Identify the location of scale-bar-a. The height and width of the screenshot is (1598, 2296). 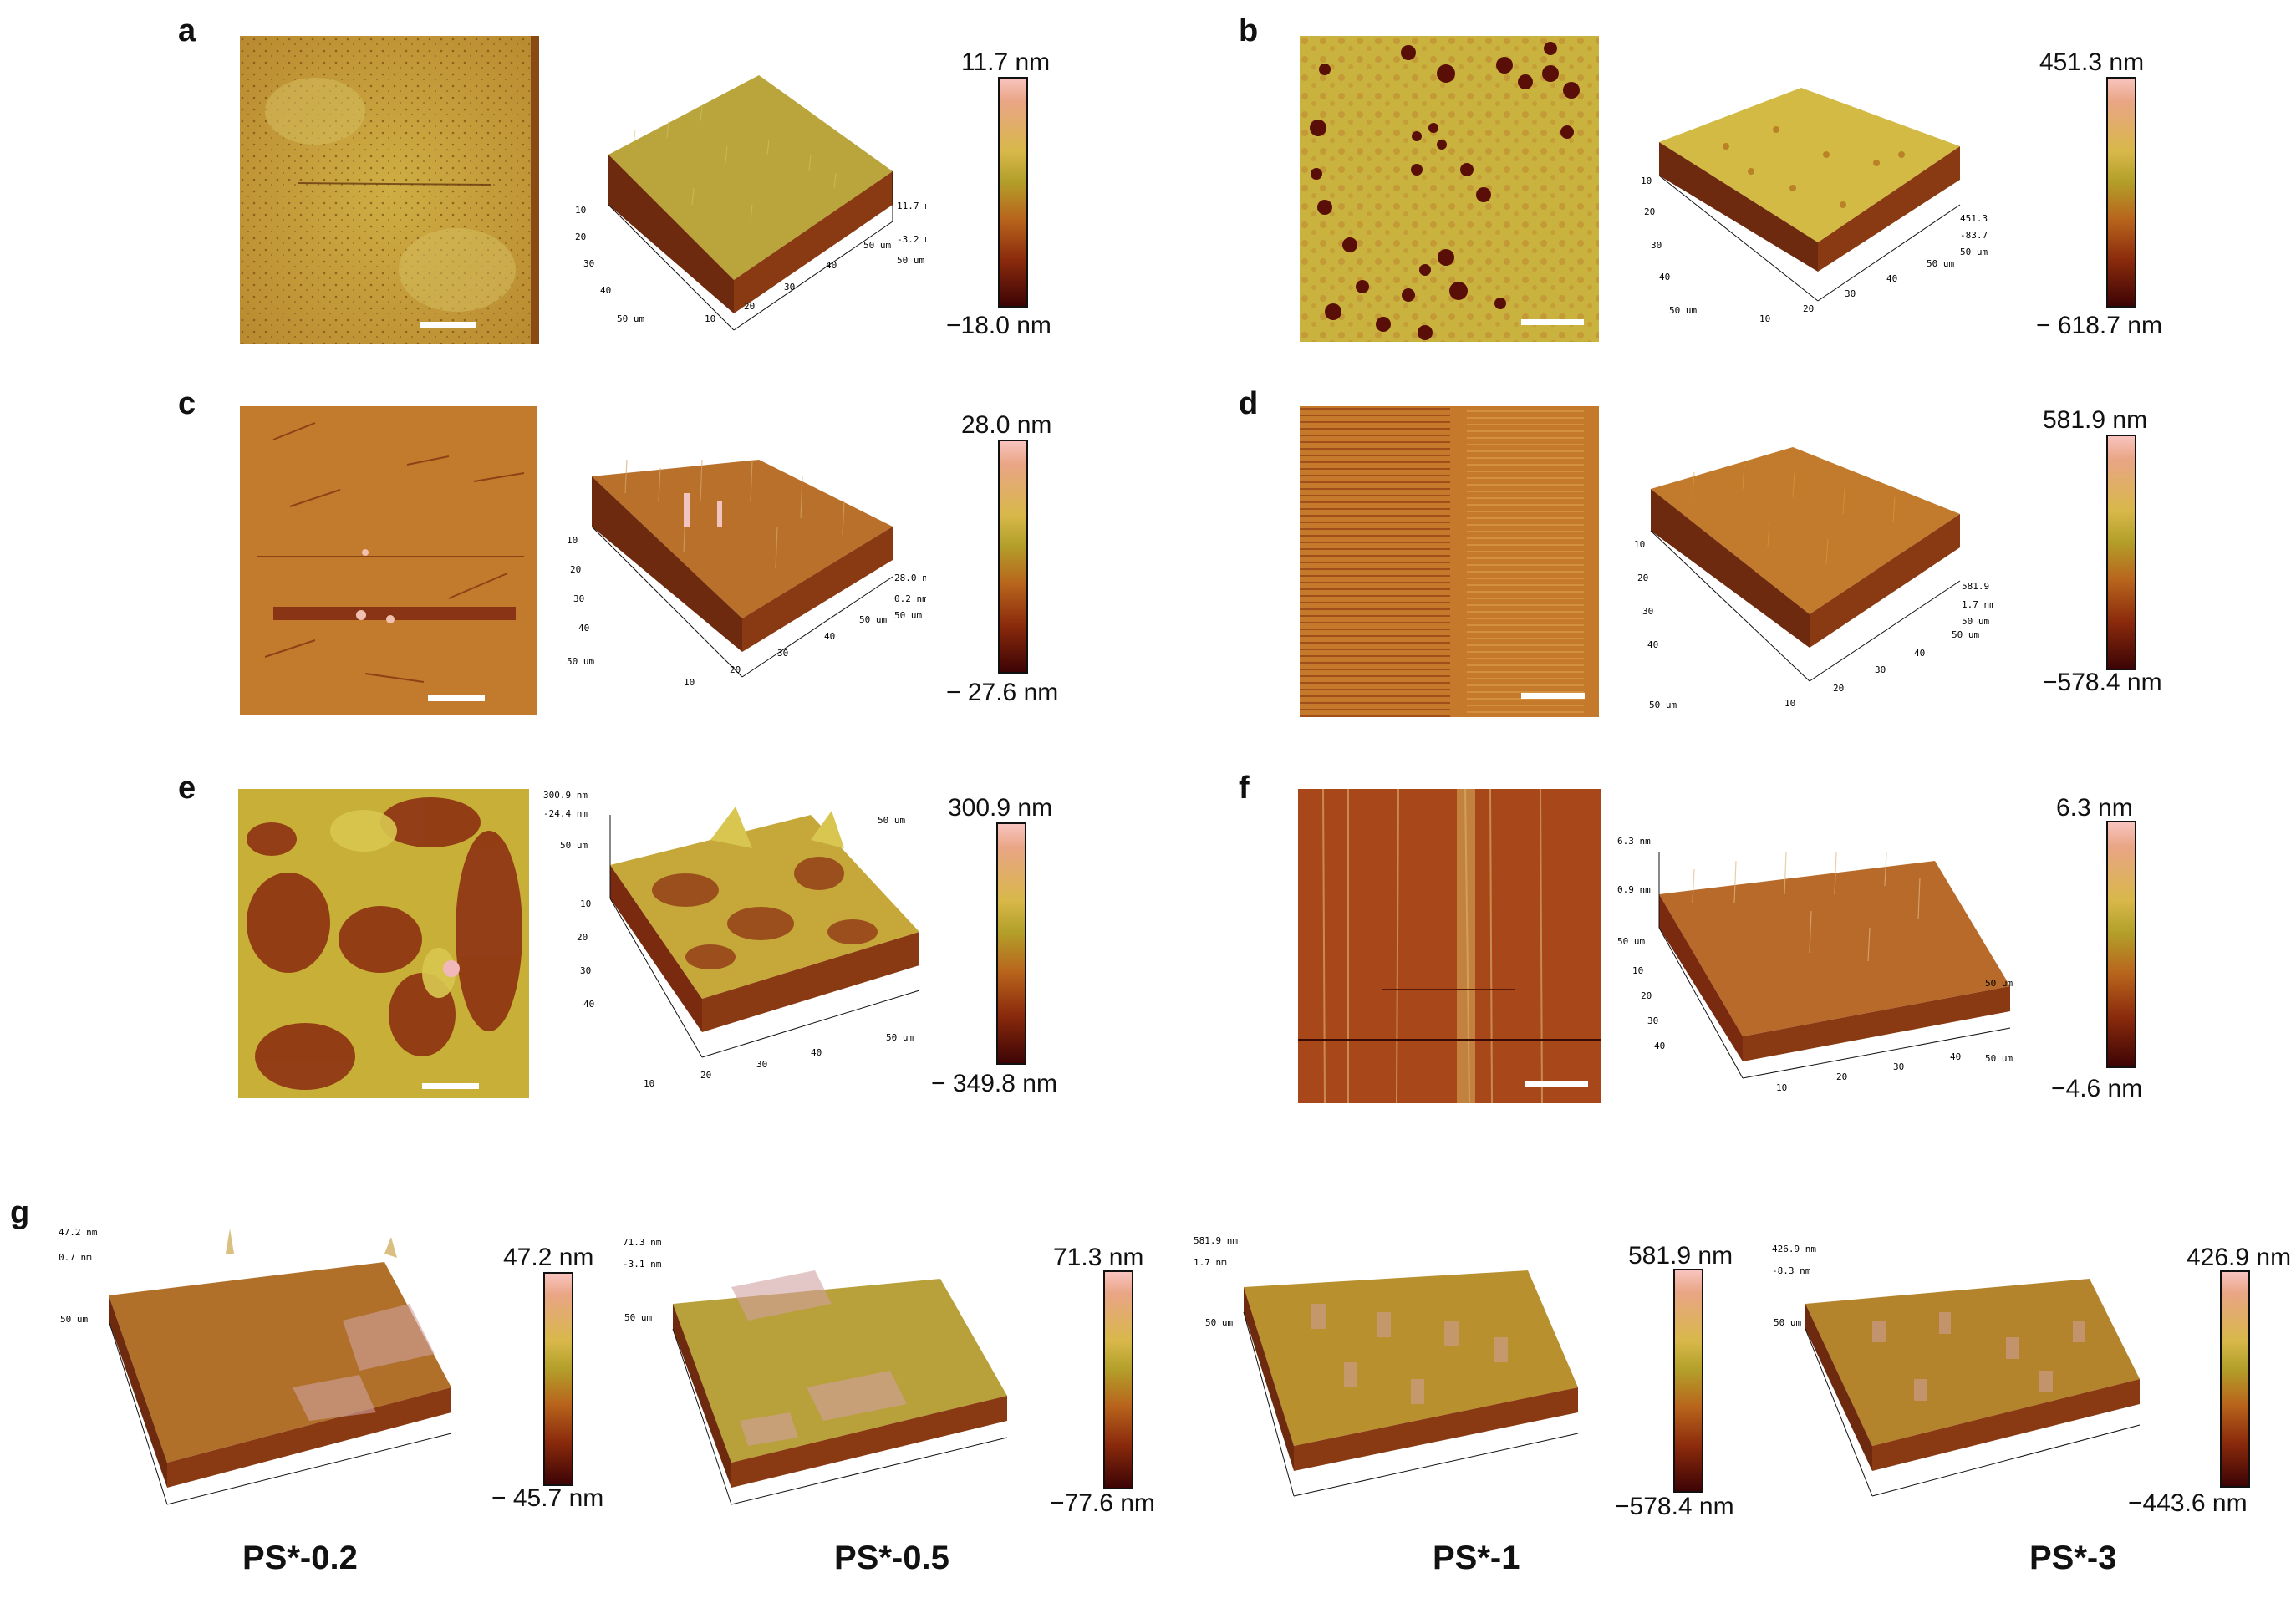
(448, 325).